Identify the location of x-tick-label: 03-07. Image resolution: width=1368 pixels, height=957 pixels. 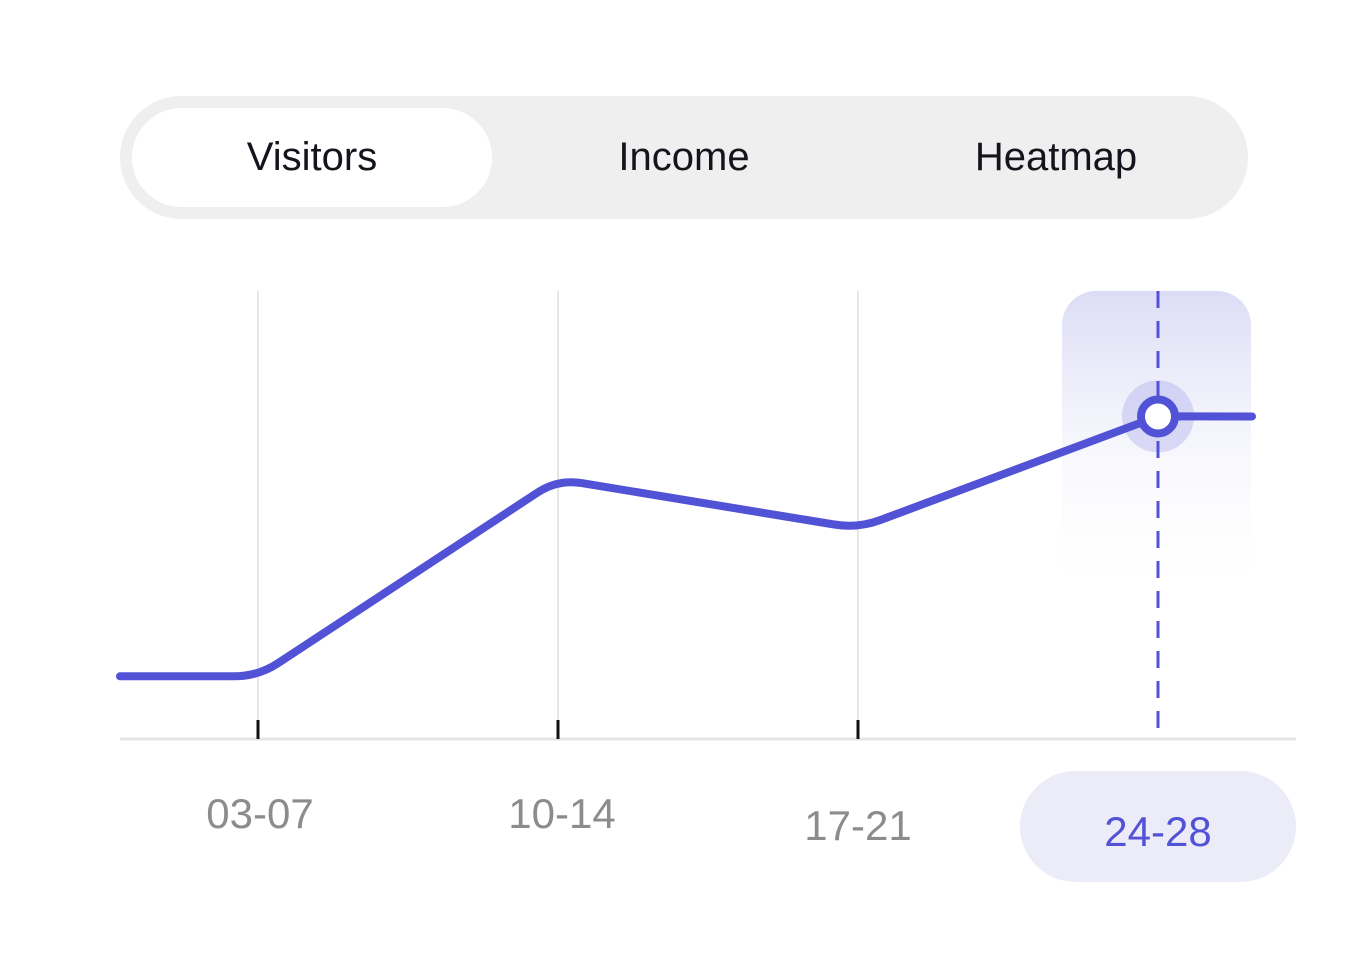
(260, 813).